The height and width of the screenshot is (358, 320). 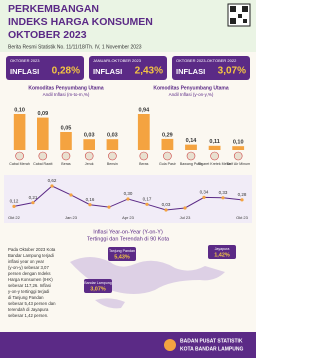 What do you see at coordinates (170, 345) in the screenshot?
I see `logo` at bounding box center [170, 345].